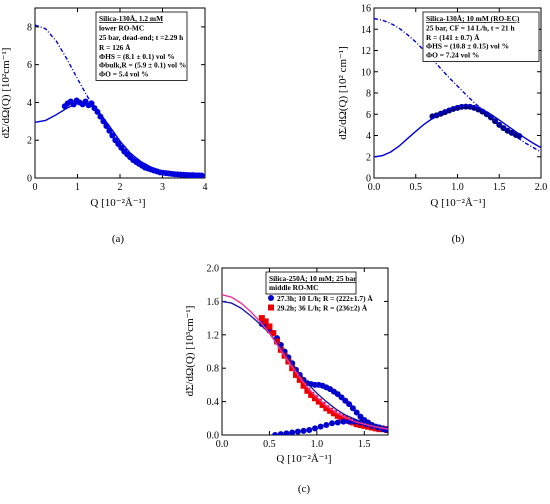 The image size is (550, 504). I want to click on legend-label: 29.2h; 36 L/h; R = (236±2) Å, so click(322, 308).